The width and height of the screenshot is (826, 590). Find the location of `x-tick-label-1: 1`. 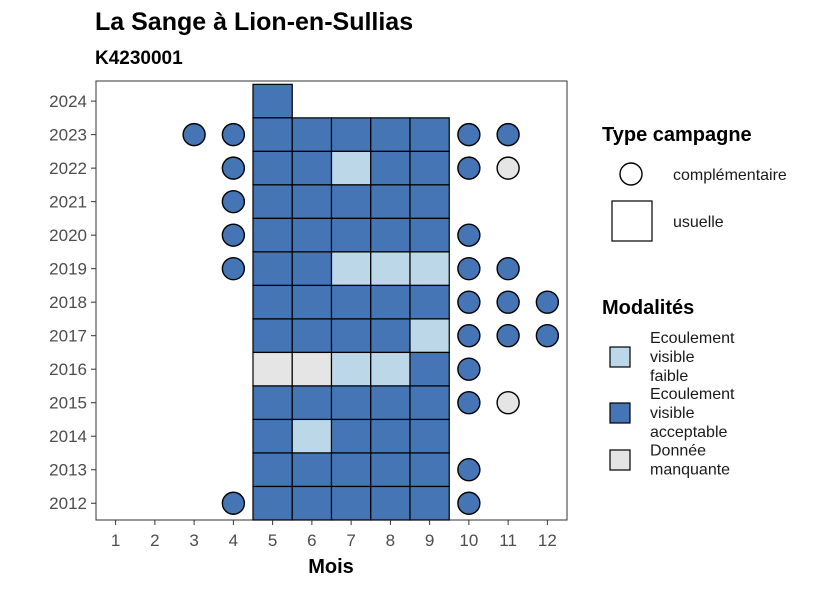

x-tick-label-1: 1 is located at coordinates (115, 540).